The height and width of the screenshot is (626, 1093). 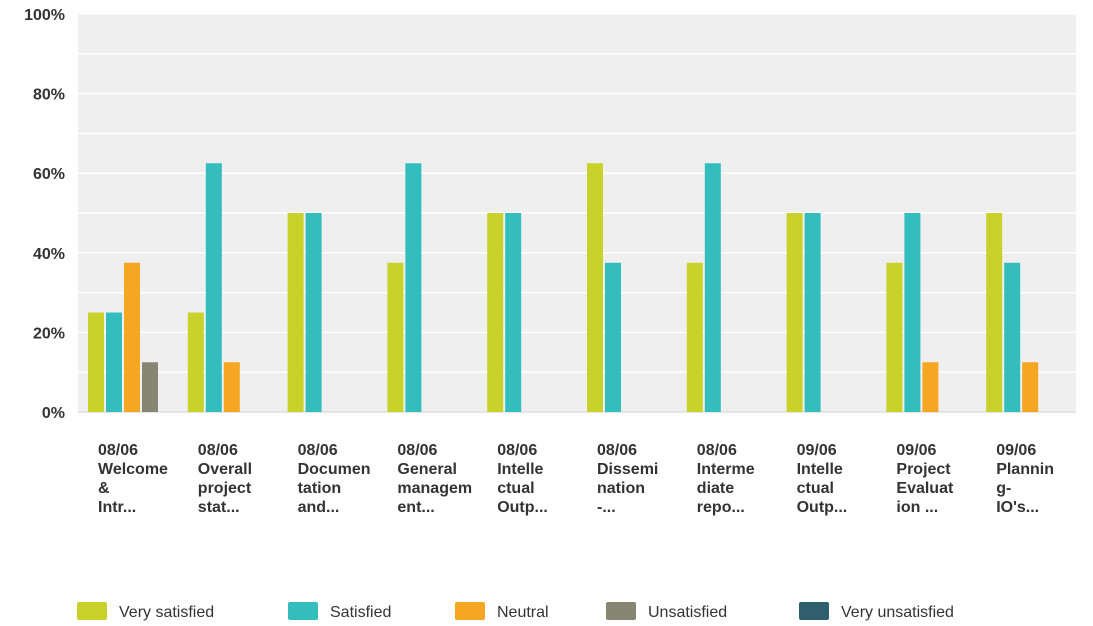 What do you see at coordinates (44, 15) in the screenshot?
I see `y-tick-label: 100%` at bounding box center [44, 15].